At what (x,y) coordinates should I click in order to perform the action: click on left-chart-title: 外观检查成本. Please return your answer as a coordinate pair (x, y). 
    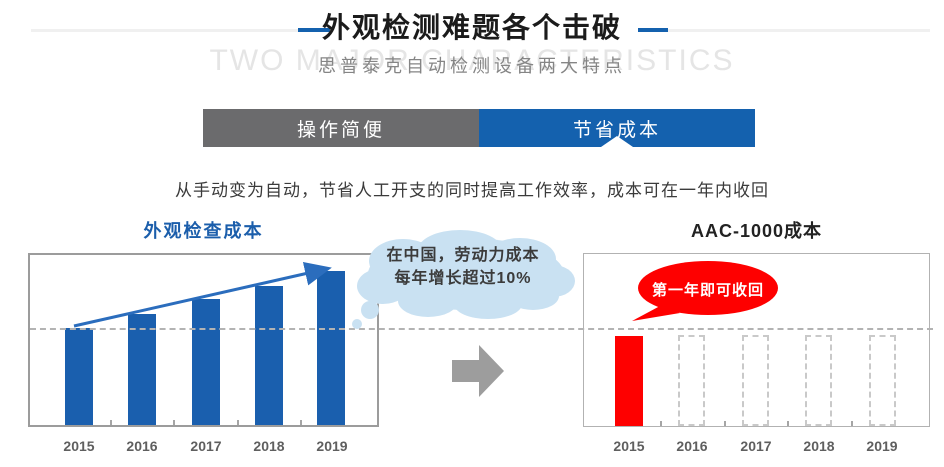
    Looking at the image, I should click on (203, 231).